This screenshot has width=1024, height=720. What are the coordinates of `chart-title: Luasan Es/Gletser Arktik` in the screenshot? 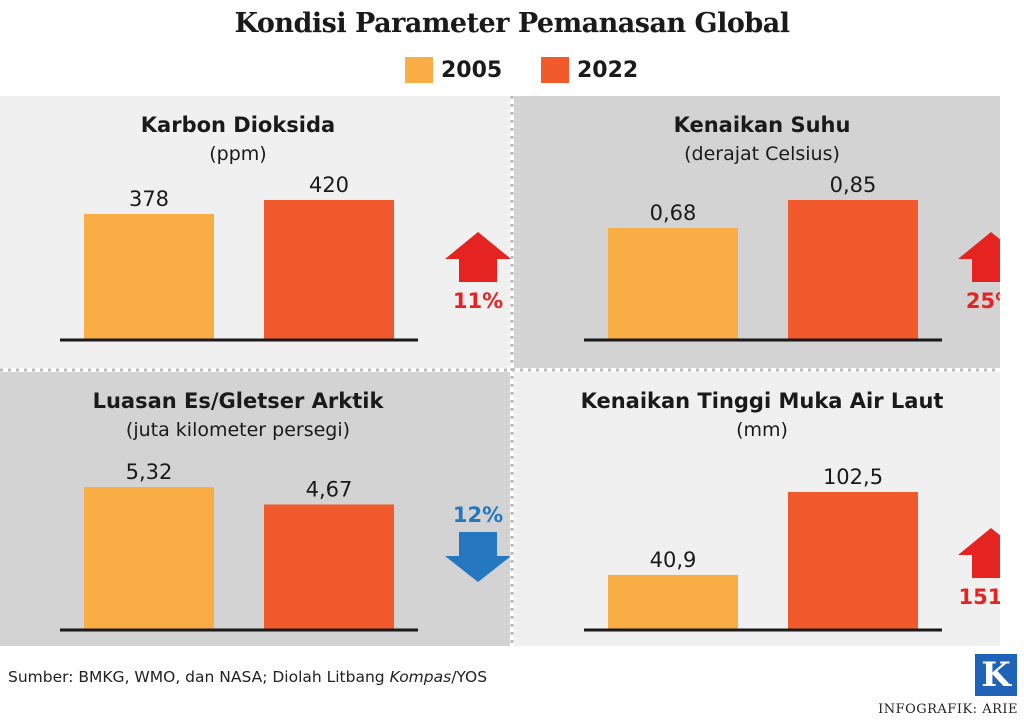 It's located at (239, 401).